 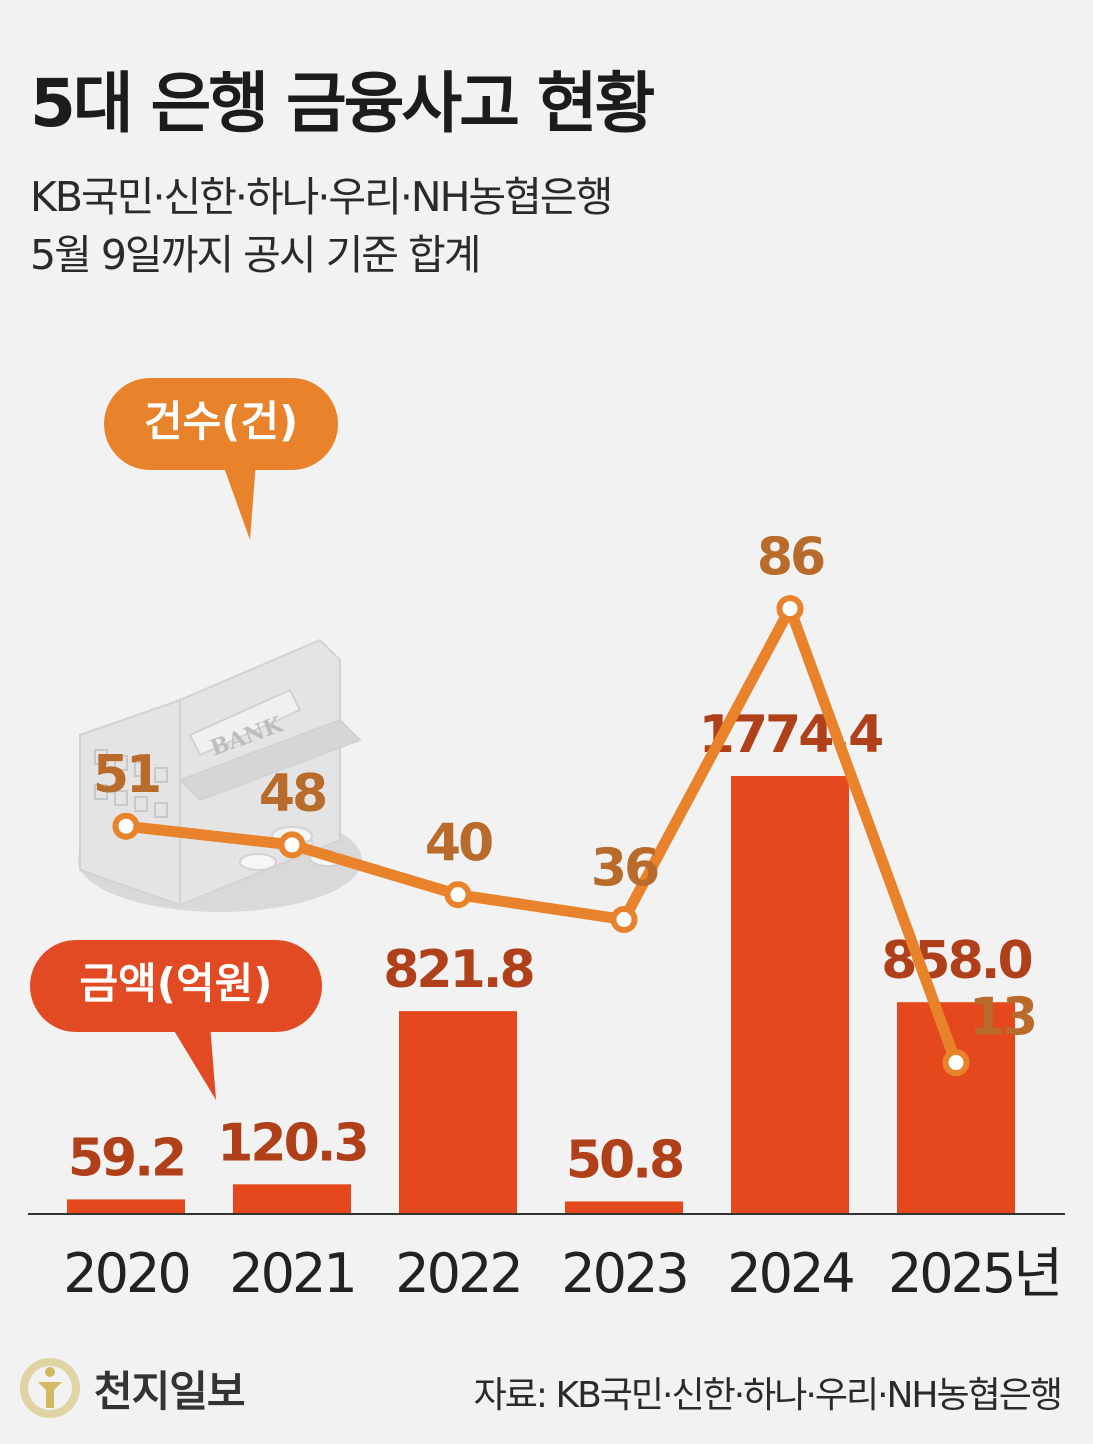 I want to click on line-value-label: 51, so click(x=126, y=775).